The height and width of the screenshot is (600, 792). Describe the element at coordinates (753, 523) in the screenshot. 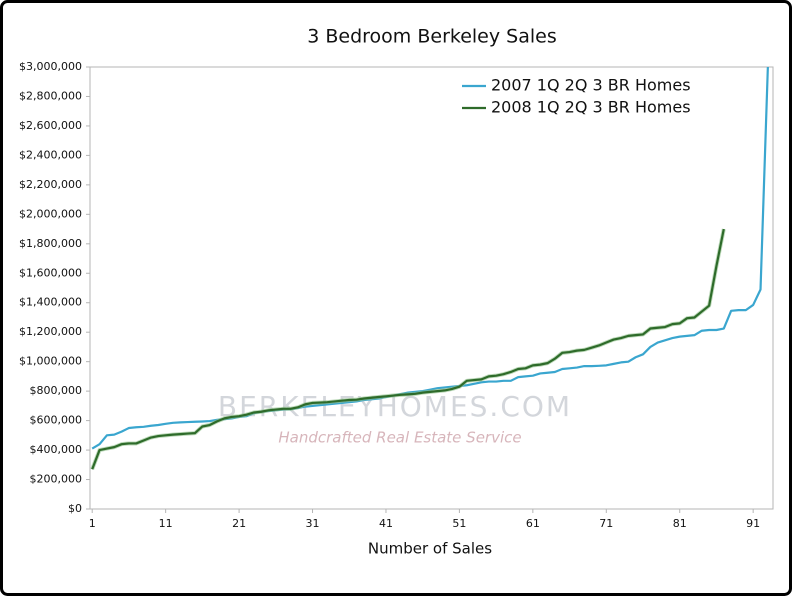

I see `x-tick-label: 91` at that location.